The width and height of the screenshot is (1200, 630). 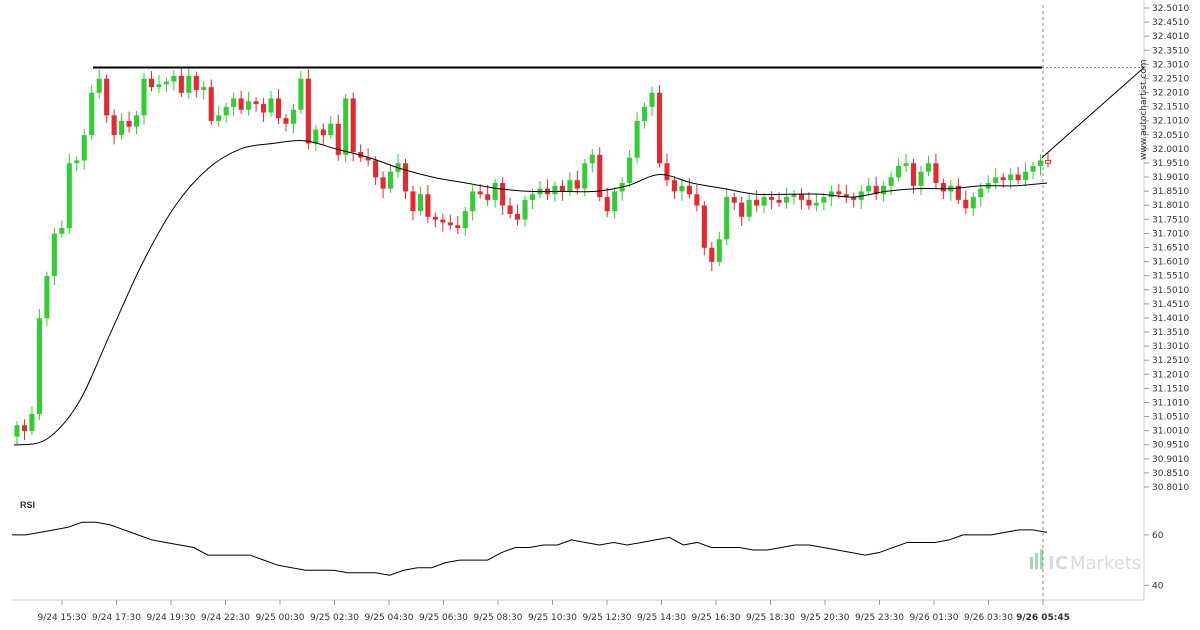 What do you see at coordinates (1170, 150) in the screenshot?
I see `price-tick-label: 32.0010` at bounding box center [1170, 150].